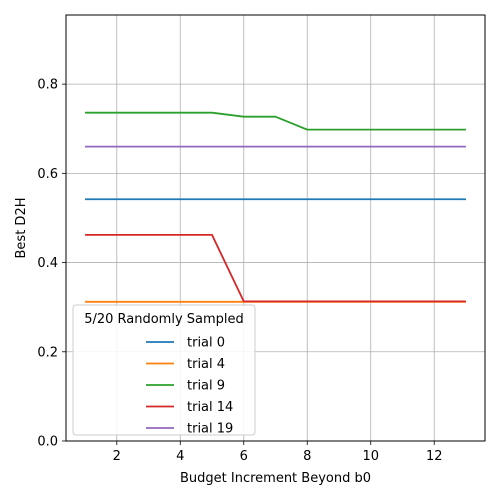  I want to click on legend-box, so click(164, 370).